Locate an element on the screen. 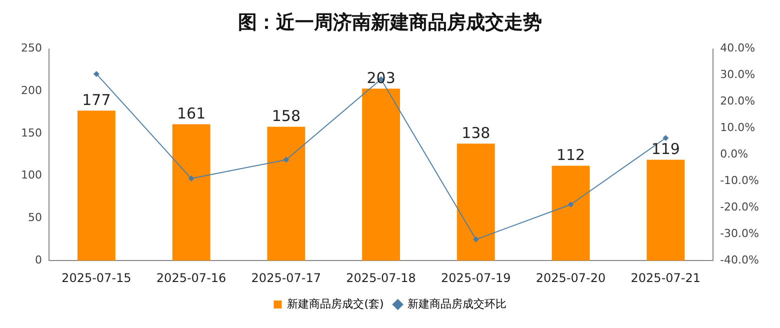 The height and width of the screenshot is (328, 780). x-tick-label: 2025-07-19 is located at coordinates (476, 277).